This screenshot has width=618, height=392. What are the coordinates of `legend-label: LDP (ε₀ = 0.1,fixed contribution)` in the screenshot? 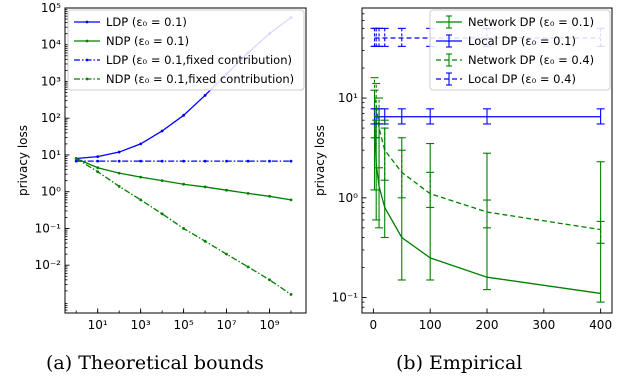 It's located at (199, 60).